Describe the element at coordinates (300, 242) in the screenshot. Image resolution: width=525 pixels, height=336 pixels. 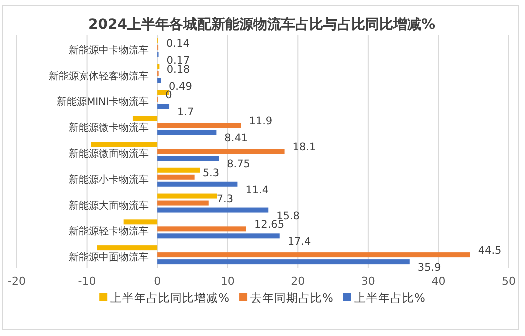
I see `data-label: 17.4` at that location.